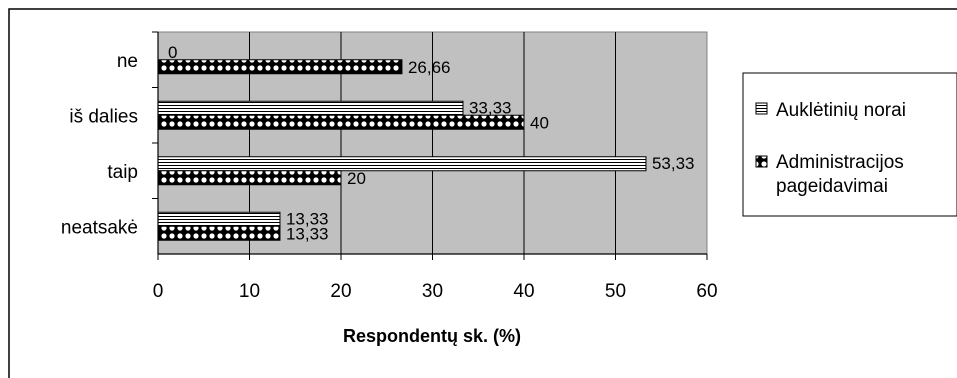 This screenshot has width=957, height=378. Describe the element at coordinates (103, 116) in the screenshot. I see `category-label: iš dalies` at that location.